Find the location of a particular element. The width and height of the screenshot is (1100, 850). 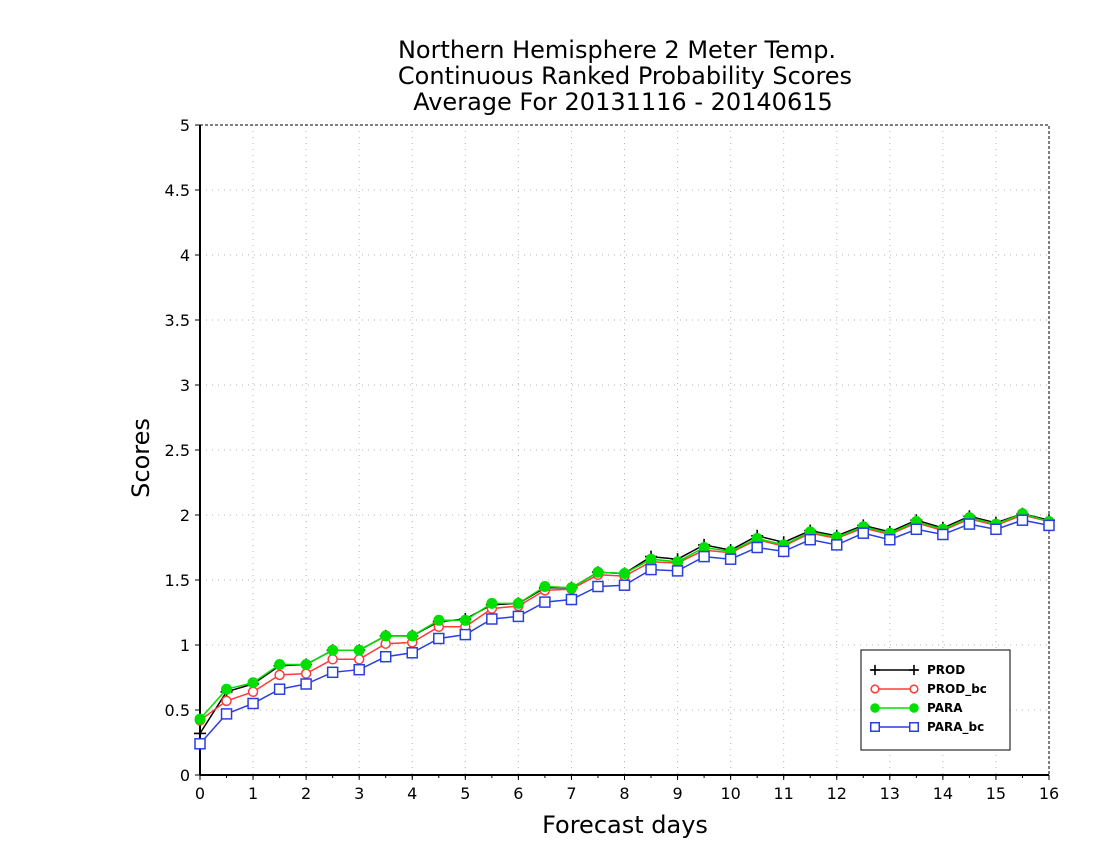

x-axis-label: Forecast days is located at coordinates (625, 825).